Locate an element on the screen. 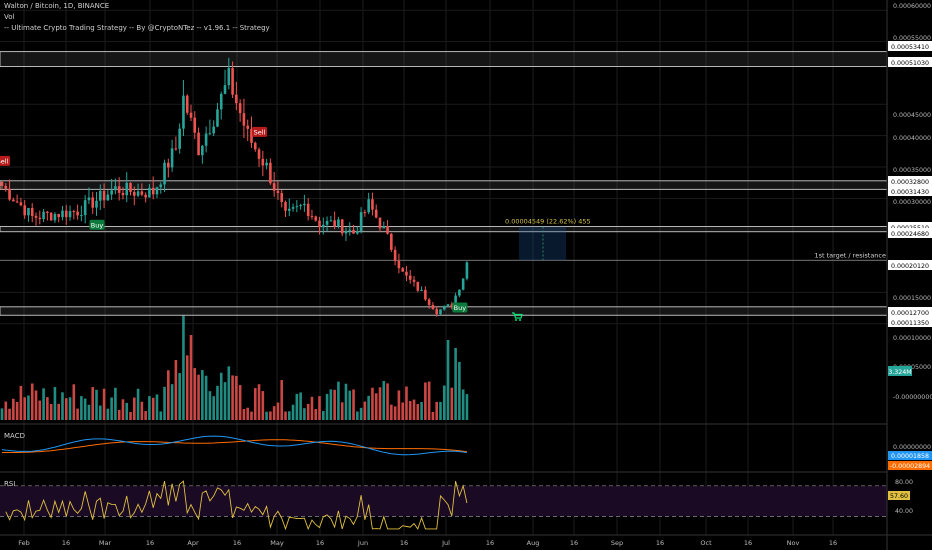 The height and width of the screenshot is (550, 932). price-label: 0.00020120 is located at coordinates (910, 266).